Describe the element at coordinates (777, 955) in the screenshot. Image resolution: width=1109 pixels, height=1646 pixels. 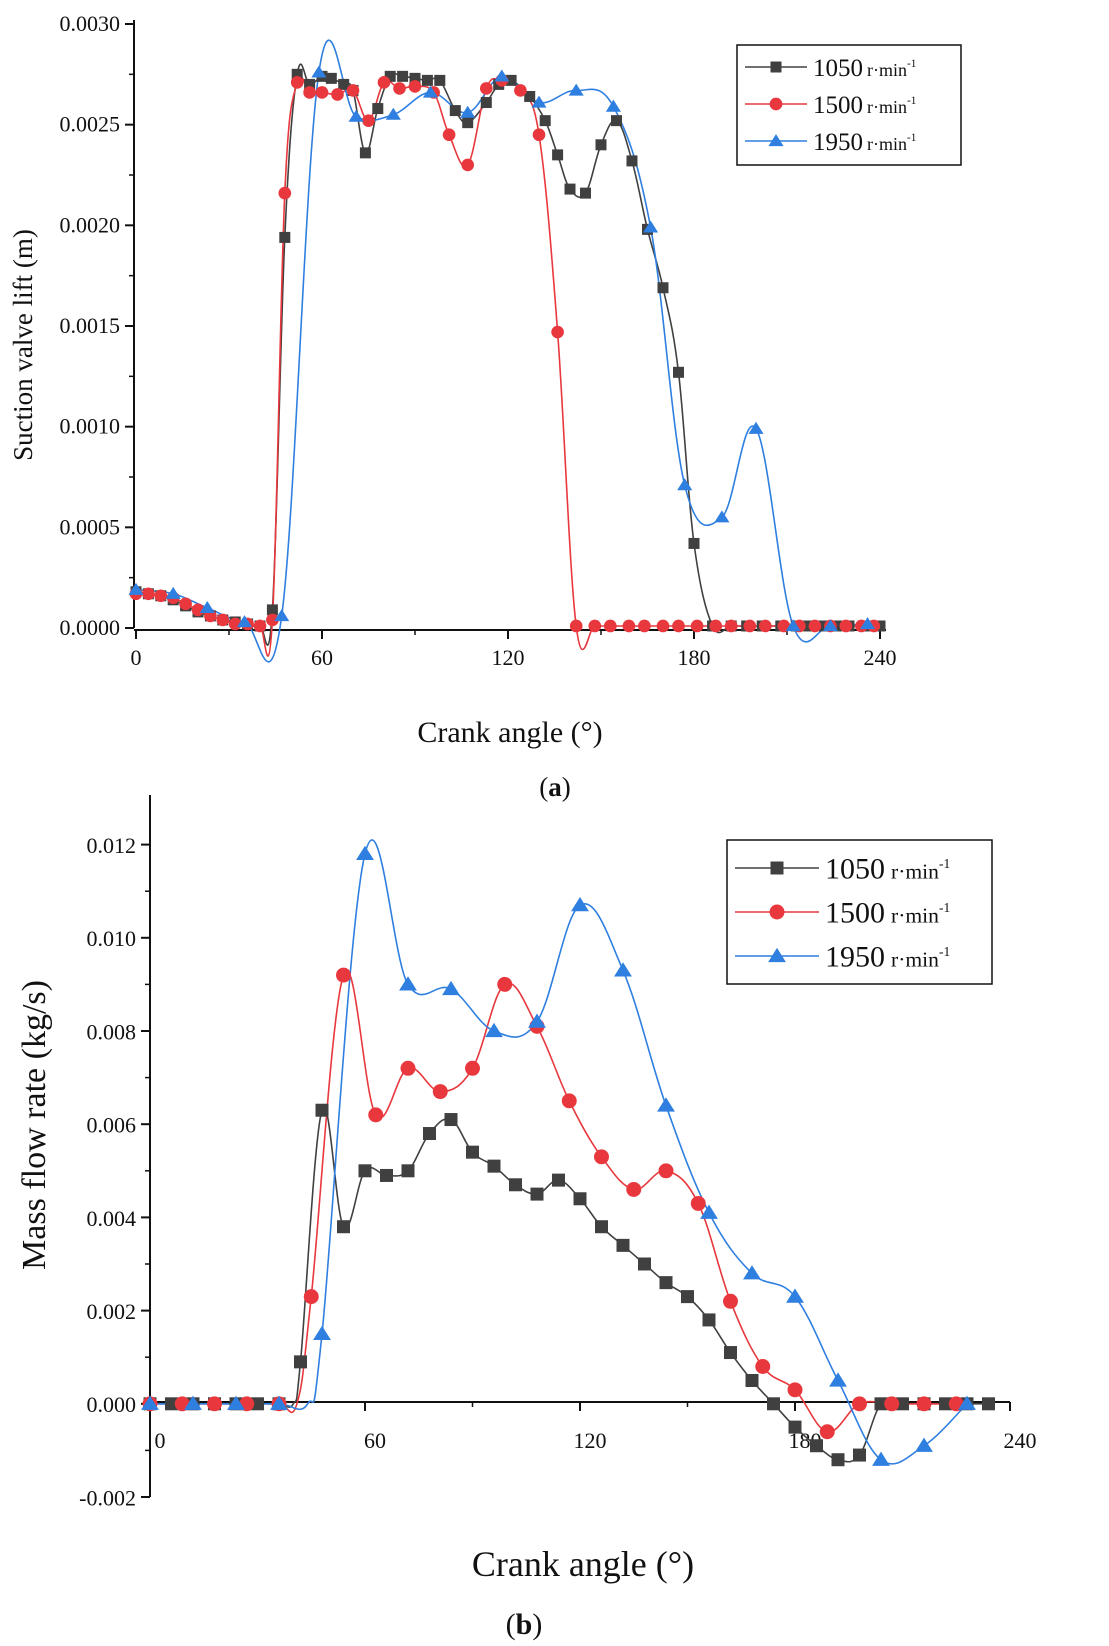
I see `panel-b-legend-marker-1950` at that location.